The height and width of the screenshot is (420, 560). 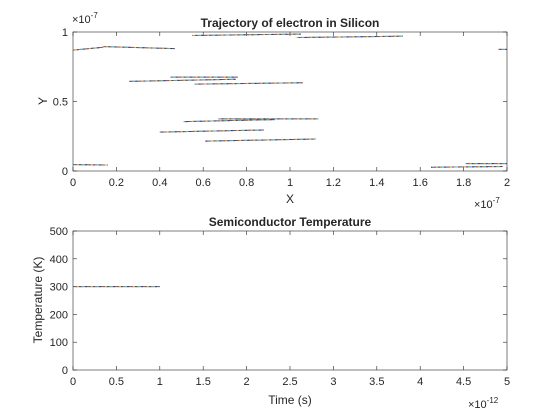 I want to click on trajectory-xtick-label: 2, so click(x=507, y=183).